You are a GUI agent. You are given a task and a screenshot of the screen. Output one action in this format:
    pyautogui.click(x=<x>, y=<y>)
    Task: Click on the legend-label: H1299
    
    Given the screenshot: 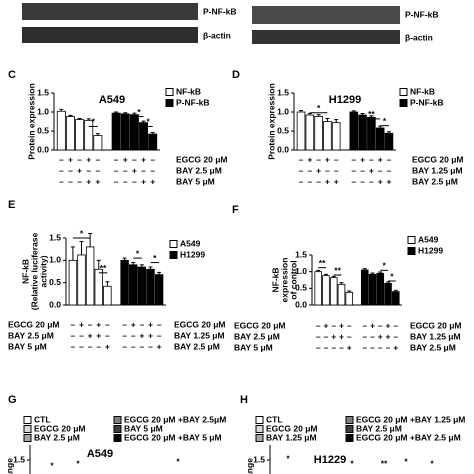 What is the action you would take?
    pyautogui.click(x=192, y=254)
    